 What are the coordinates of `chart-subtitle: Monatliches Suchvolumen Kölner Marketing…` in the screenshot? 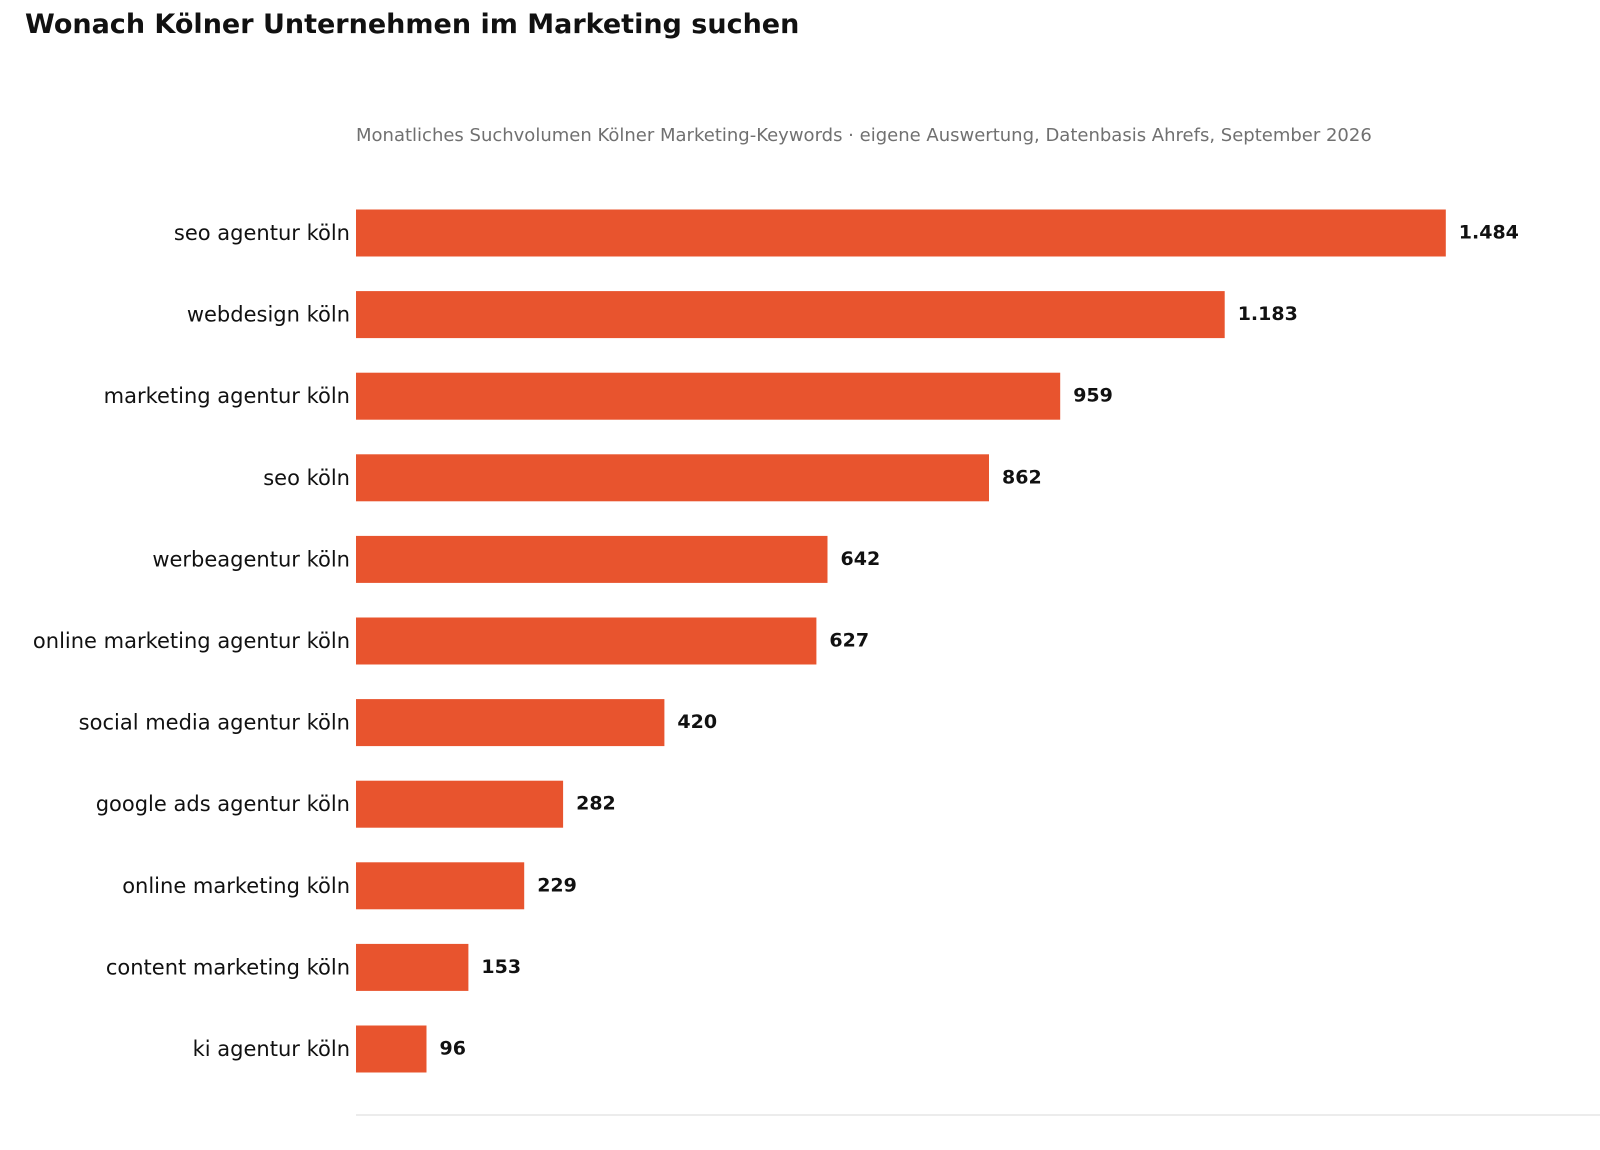 It's located at (864, 135).